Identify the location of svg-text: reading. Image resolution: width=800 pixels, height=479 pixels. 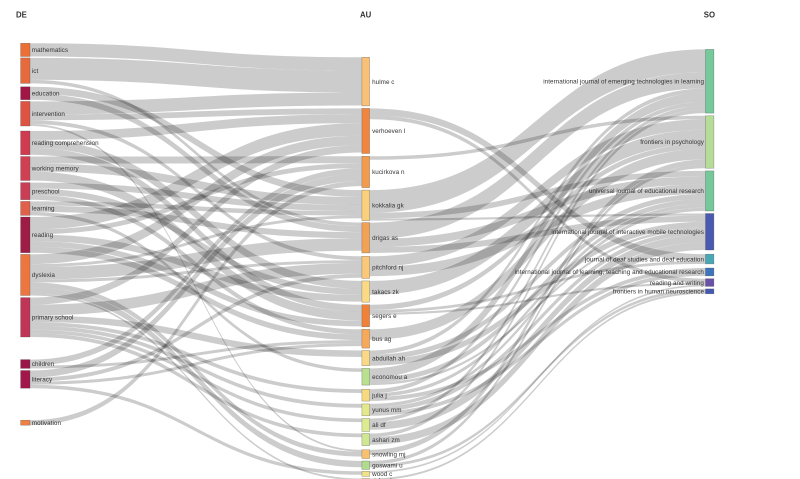
(43, 235).